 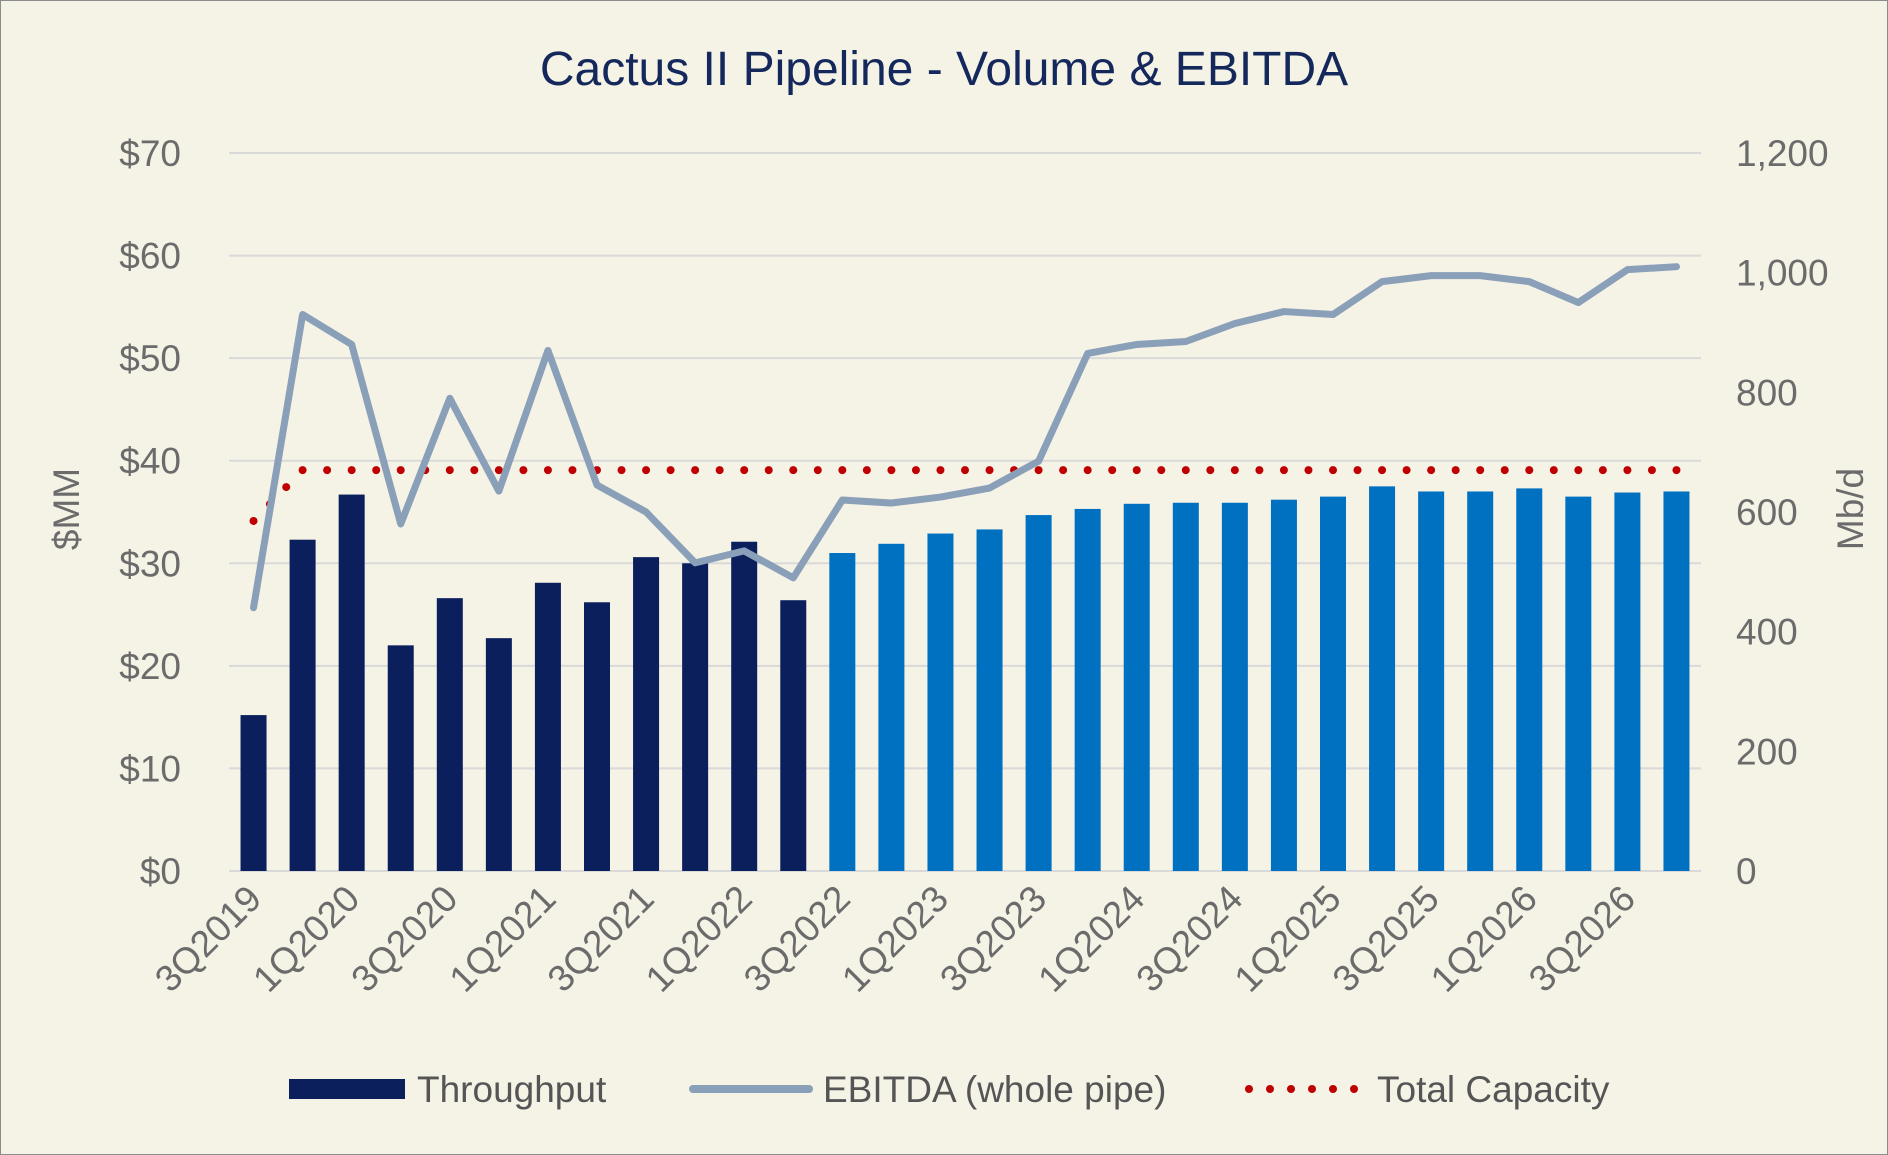 I want to click on right-tick-label: 800, so click(x=1767, y=392).